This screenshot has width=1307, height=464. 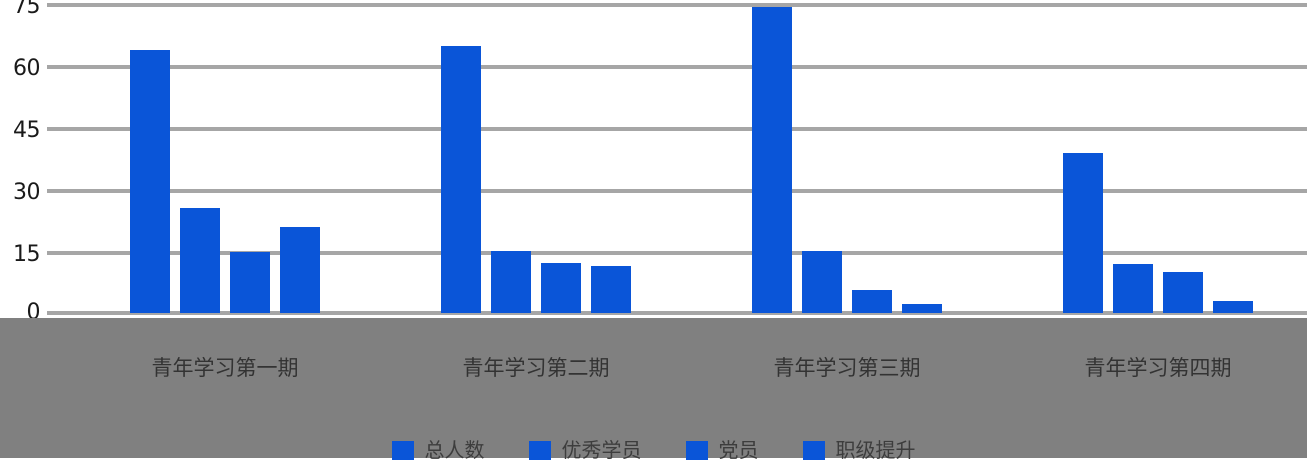 I want to click on y-axis-tick-15: 15, so click(x=27, y=254).